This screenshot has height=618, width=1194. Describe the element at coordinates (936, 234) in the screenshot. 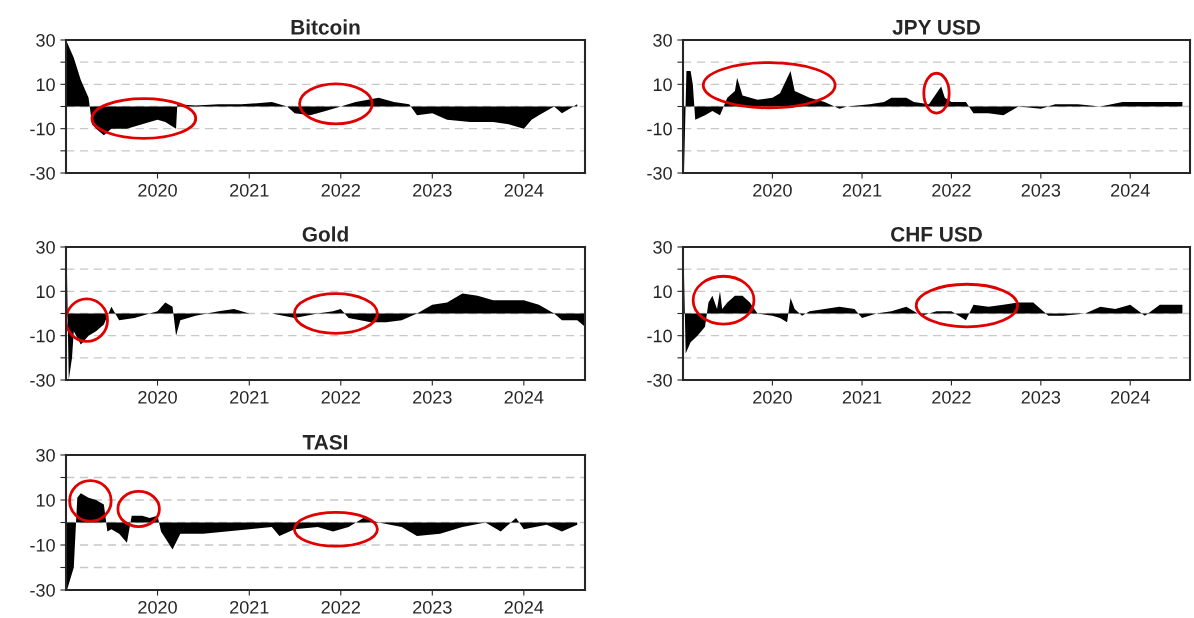

I see `chart-title: CHF USD` at that location.